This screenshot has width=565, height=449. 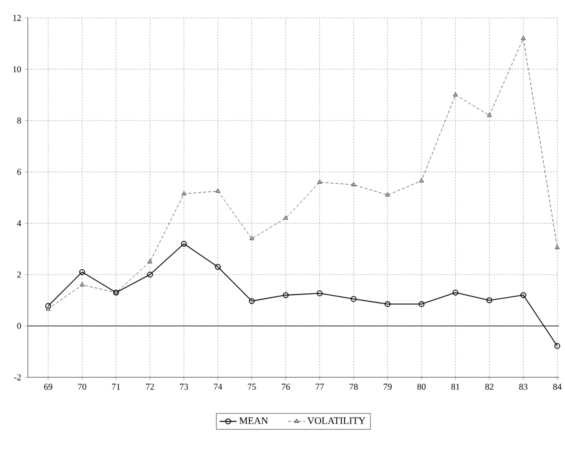 What do you see at coordinates (19, 326) in the screenshot?
I see `y-tick-label: 0` at bounding box center [19, 326].